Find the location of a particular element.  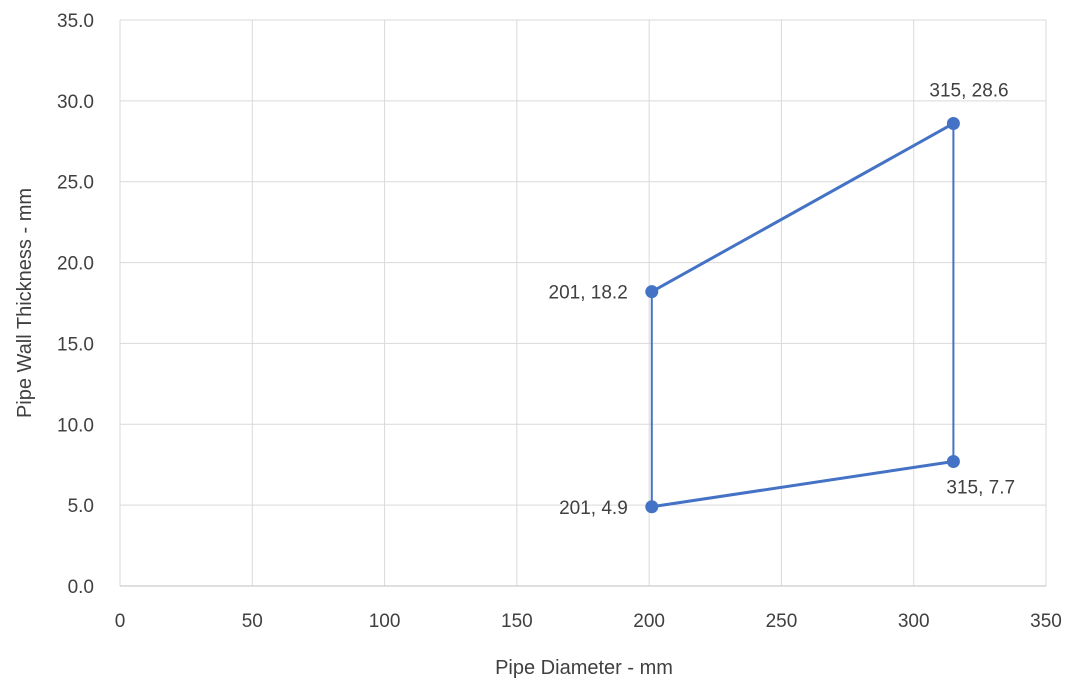

data-label: 315, 28.6 is located at coordinates (968, 90).